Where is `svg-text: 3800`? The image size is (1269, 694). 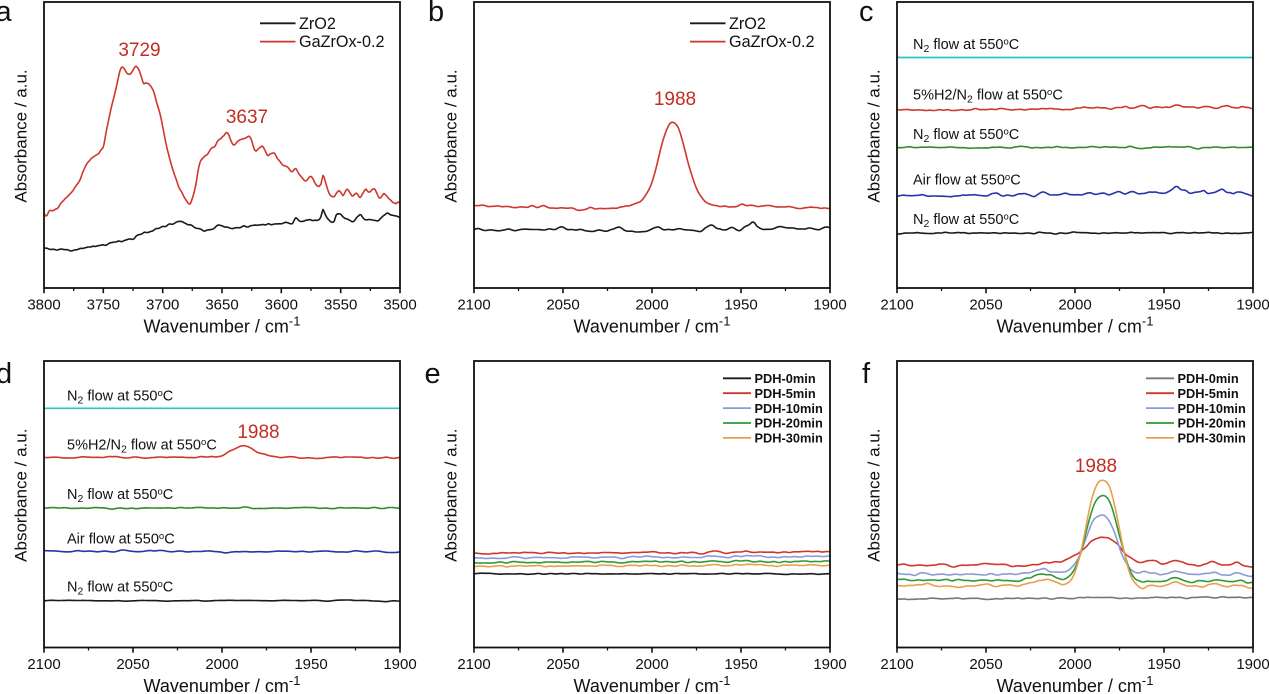 svg-text: 3800 is located at coordinates (43, 305).